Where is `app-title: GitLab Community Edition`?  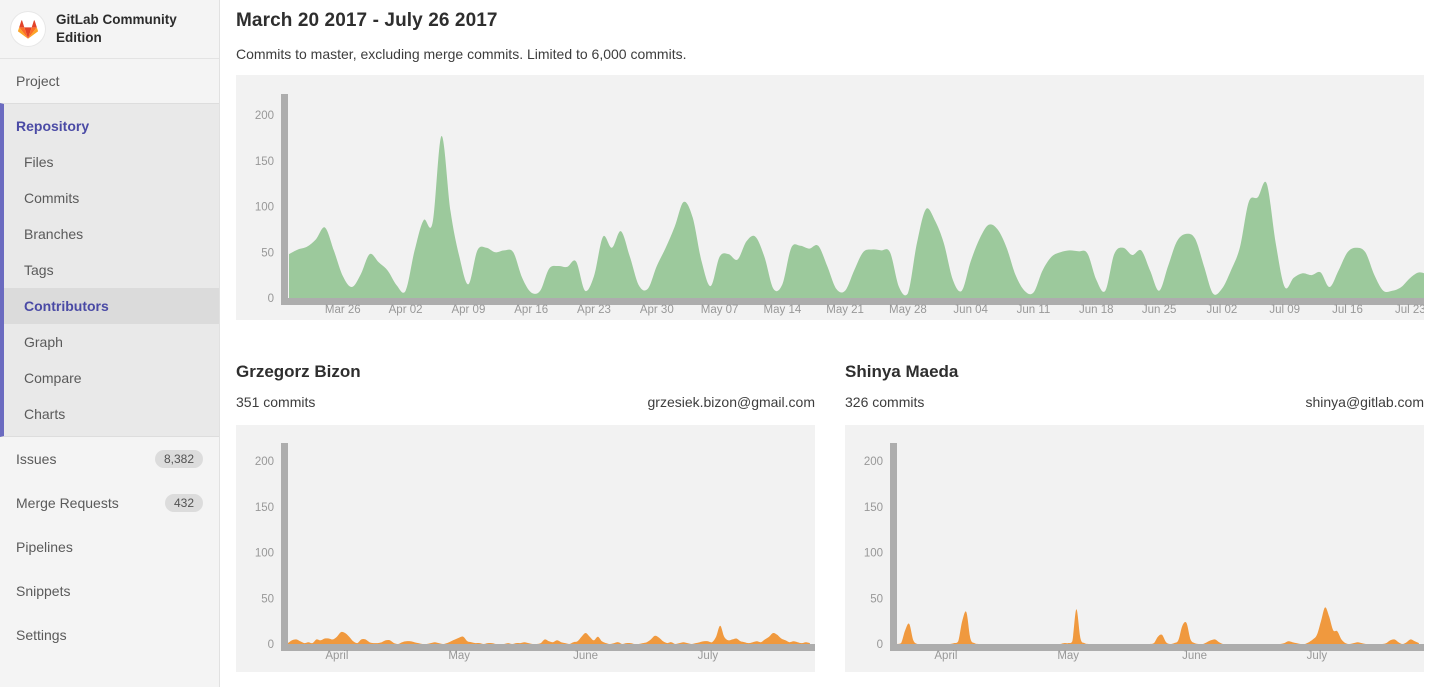 app-title: GitLab Community Edition is located at coordinates (116, 29).